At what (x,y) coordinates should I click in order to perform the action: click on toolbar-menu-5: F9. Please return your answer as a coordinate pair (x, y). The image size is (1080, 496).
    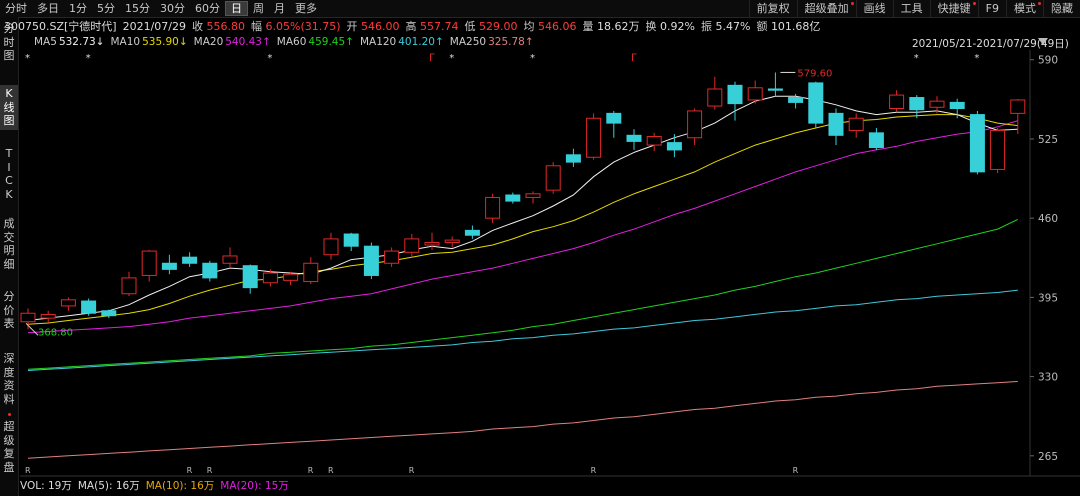
    Looking at the image, I should click on (991, 8).